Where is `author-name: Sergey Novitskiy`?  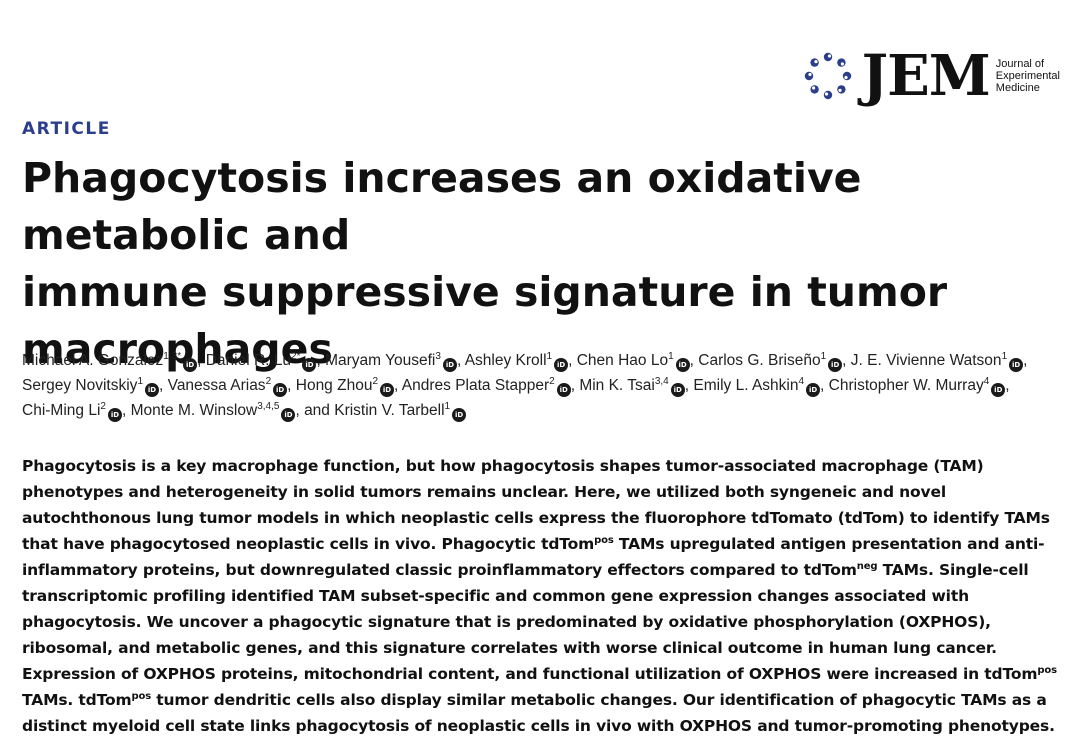 author-name: Sergey Novitskiy is located at coordinates (80, 385).